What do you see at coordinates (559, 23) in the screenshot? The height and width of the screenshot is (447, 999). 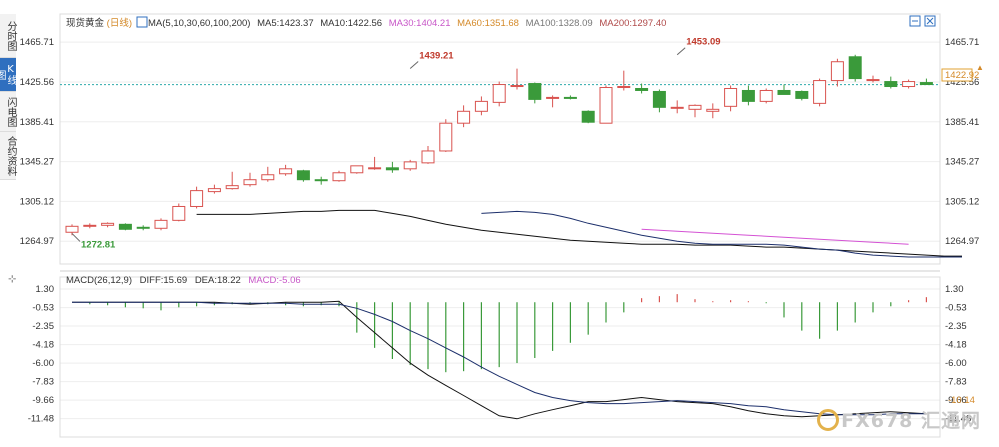 I see `ma100-value: MA100:1328.09` at bounding box center [559, 23].